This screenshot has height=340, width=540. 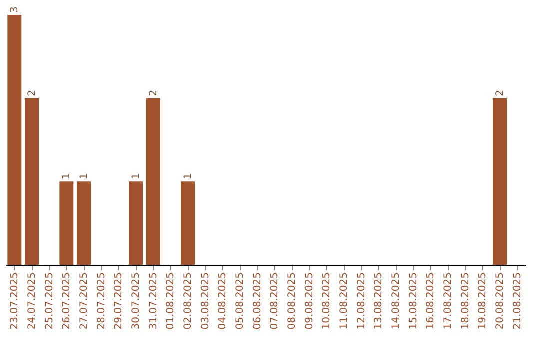 What do you see at coordinates (431, 301) in the screenshot?
I see `x-tick-label: 16.08.2025` at bounding box center [431, 301].